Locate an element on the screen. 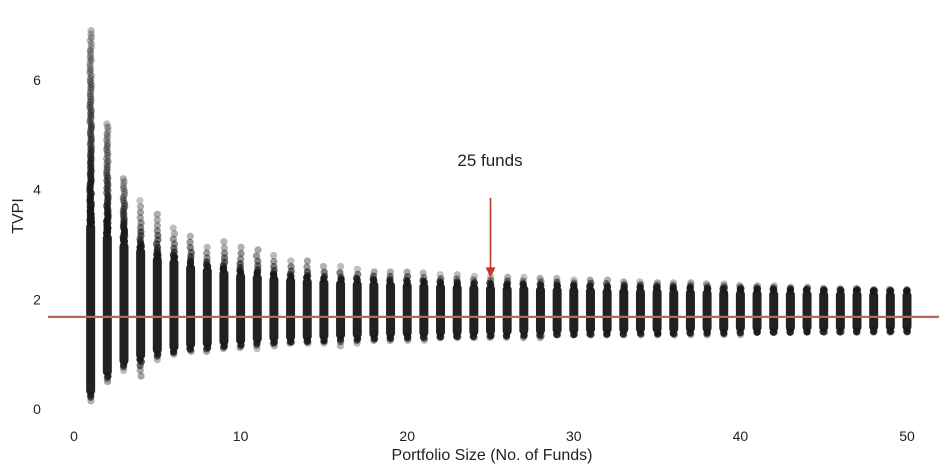 This screenshot has height=469, width=939. y-tick-label: 0 is located at coordinates (37, 409).